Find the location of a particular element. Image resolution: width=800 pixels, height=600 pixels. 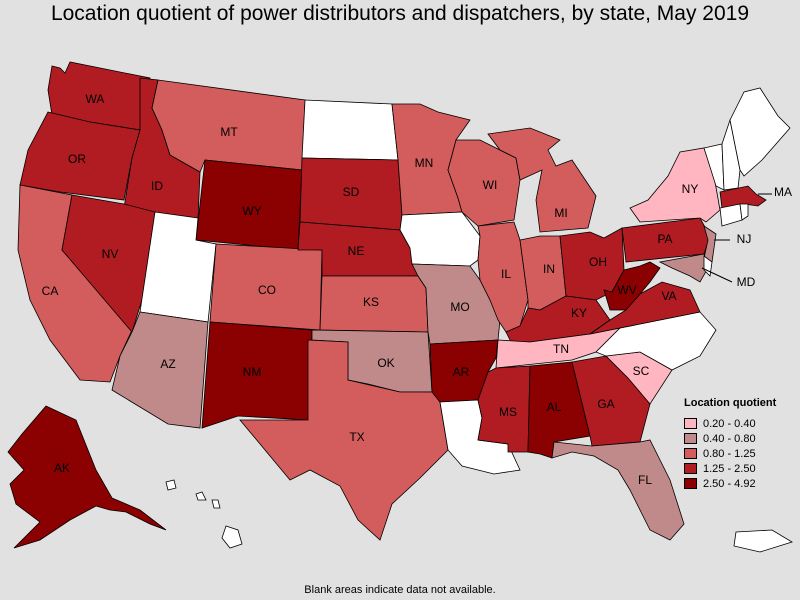

label-mo: MO is located at coordinates (459, 307).